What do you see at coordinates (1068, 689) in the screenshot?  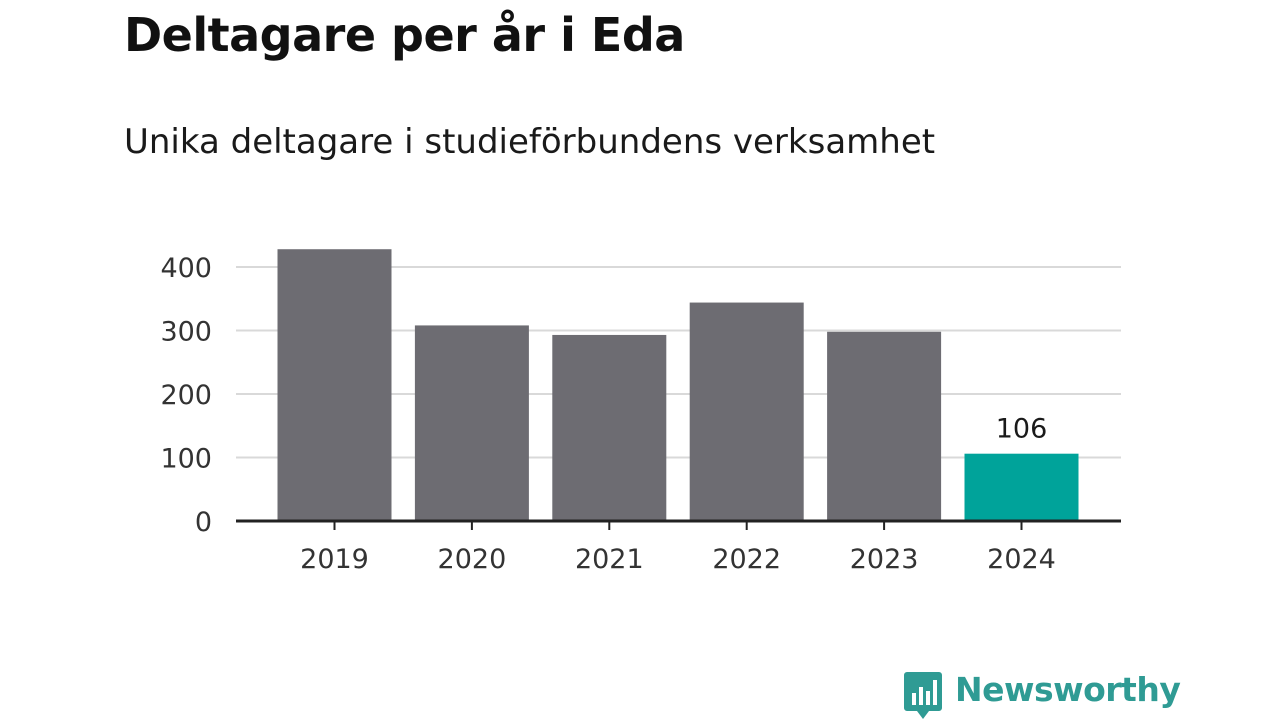 I see `brand-name: Newsworthy` at bounding box center [1068, 689].